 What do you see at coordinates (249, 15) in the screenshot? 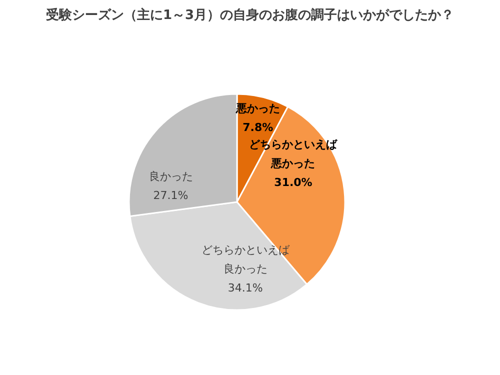
I see `chart-title: 受験シーズン（主に1～3月）の自身のお腹の調子はいかがでしたか？` at bounding box center [249, 15].